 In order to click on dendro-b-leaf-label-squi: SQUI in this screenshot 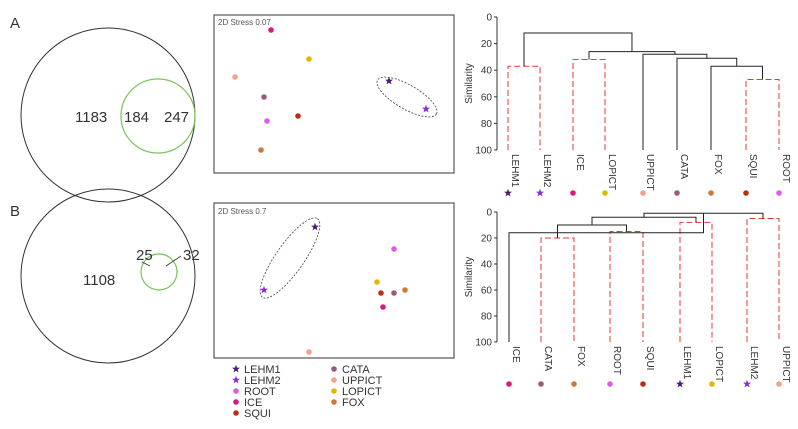, I will do `click(649, 358)`.